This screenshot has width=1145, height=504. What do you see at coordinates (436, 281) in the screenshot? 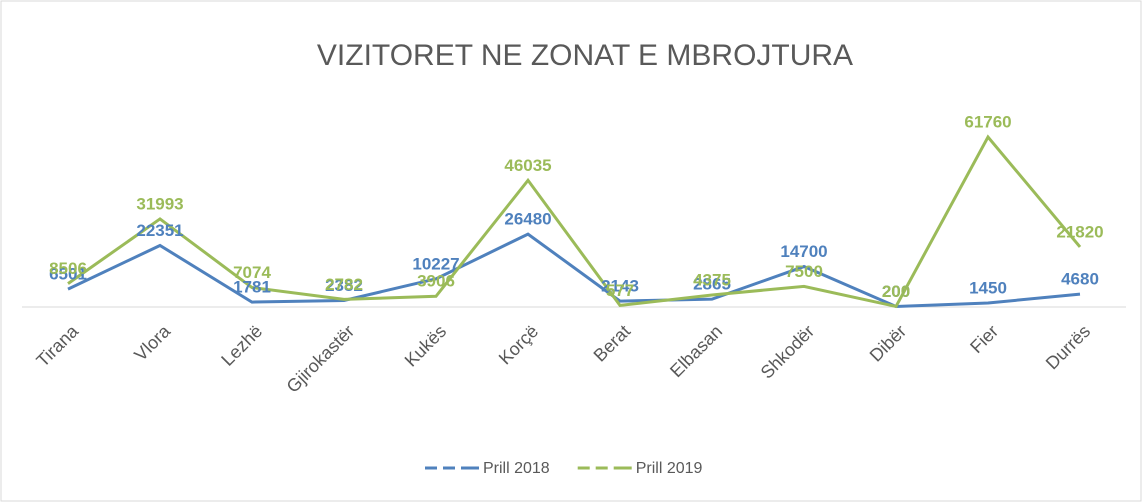
I see `data-label: 3906` at bounding box center [436, 281].